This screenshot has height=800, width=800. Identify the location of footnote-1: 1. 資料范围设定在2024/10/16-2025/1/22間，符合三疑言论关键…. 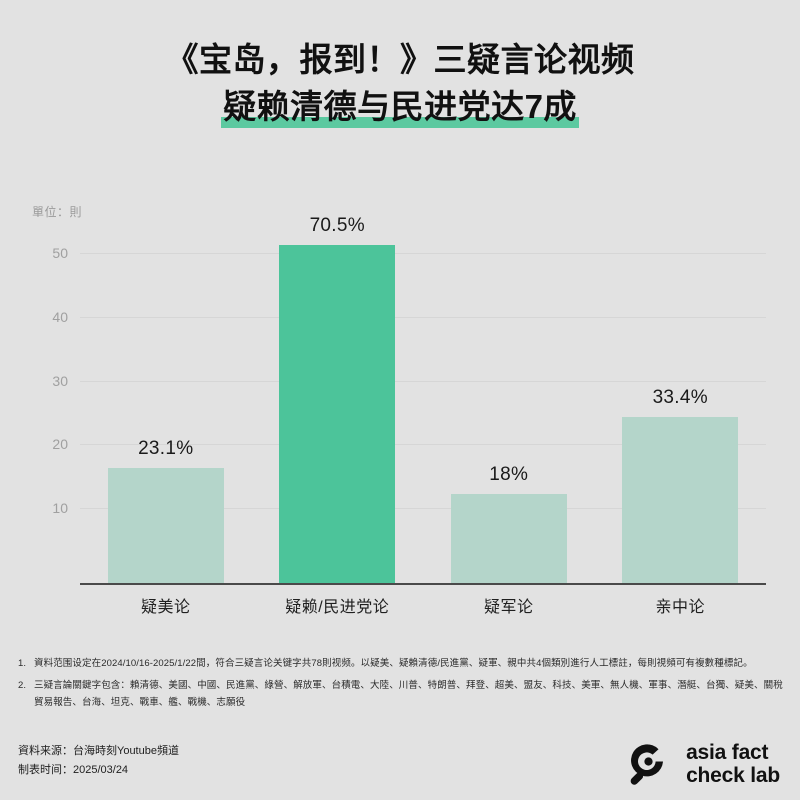
(403, 663).